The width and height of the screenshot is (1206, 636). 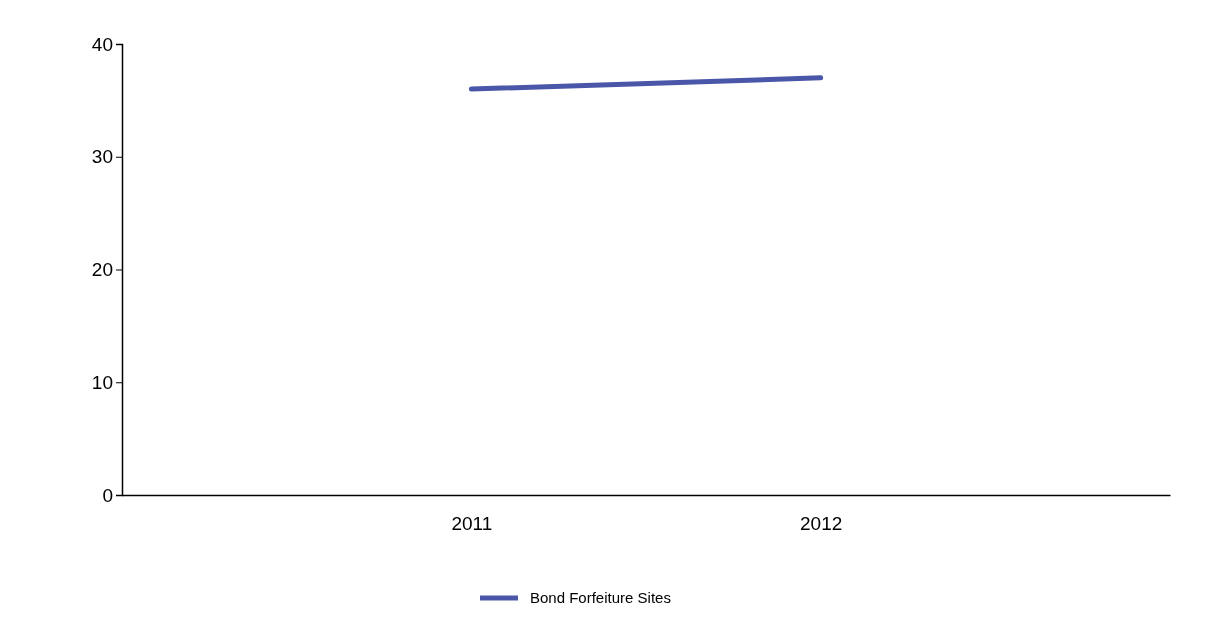 What do you see at coordinates (472, 524) in the screenshot?
I see `x-tick-label: 2011` at bounding box center [472, 524].